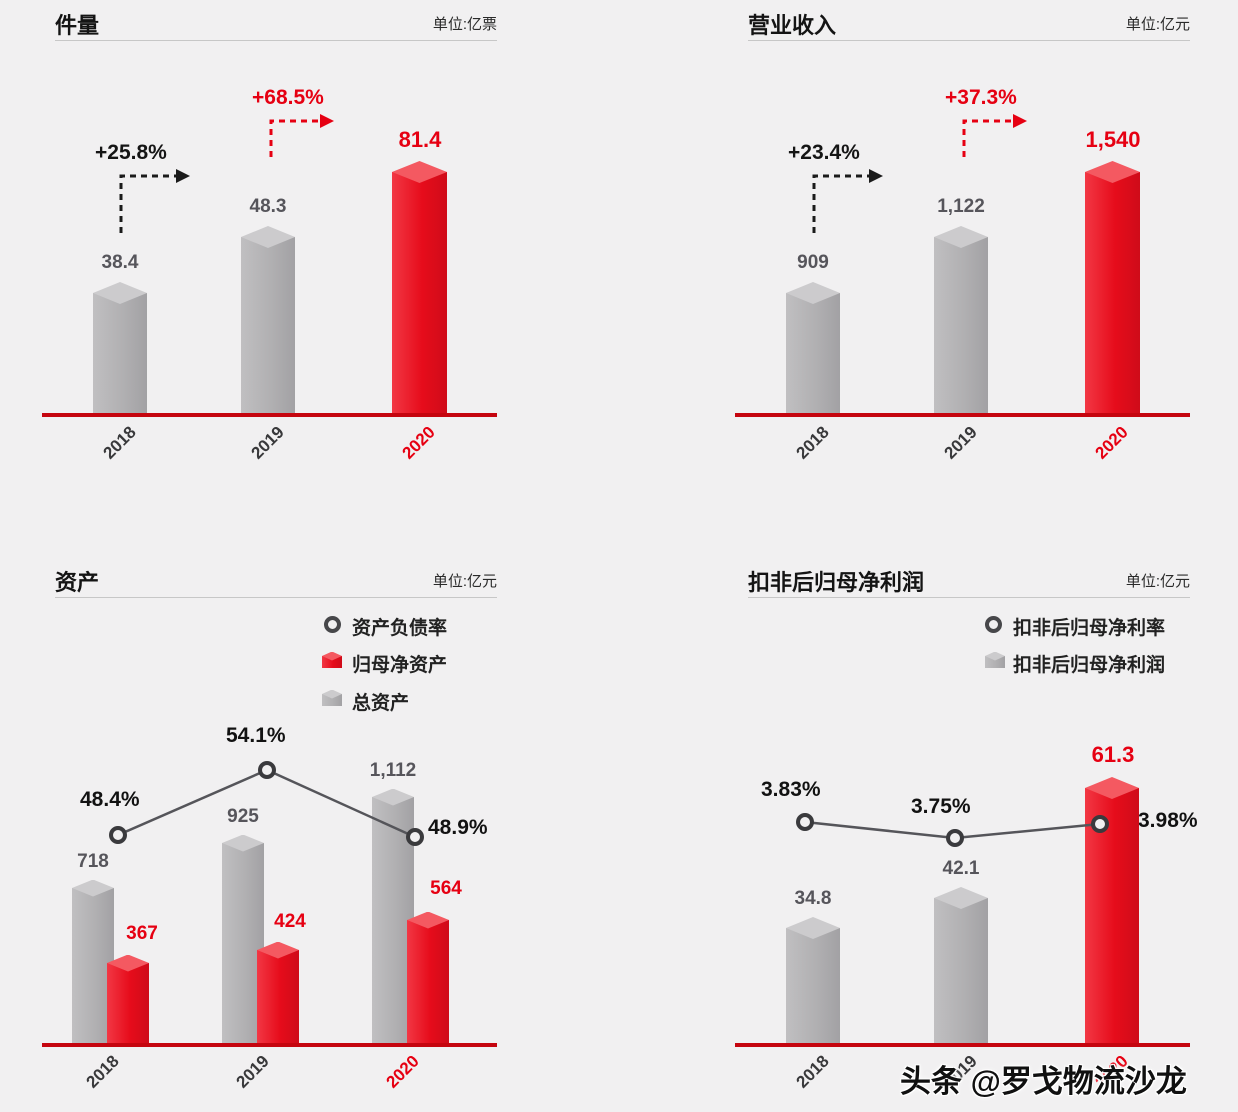 The width and height of the screenshot is (1238, 1112). I want to click on net-assets-bar-2020, so click(428, 977).